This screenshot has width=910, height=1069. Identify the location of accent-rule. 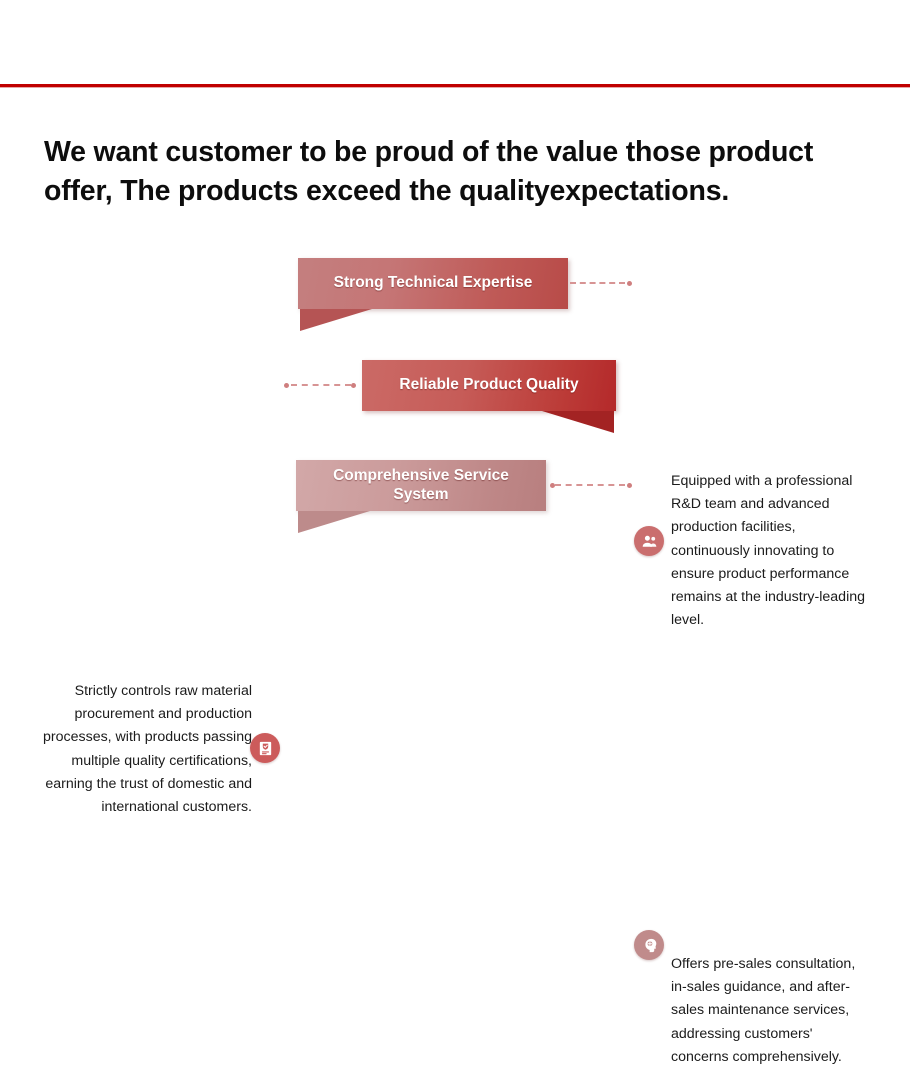
(455, 86).